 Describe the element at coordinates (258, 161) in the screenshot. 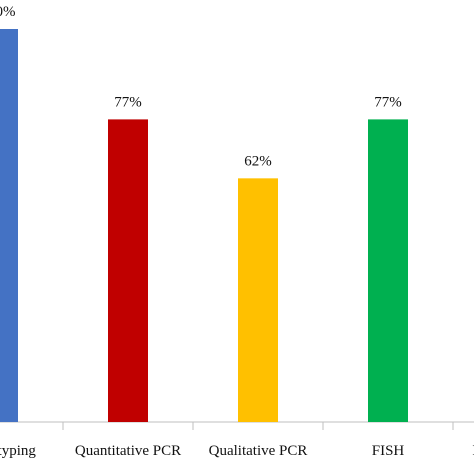

I see `data-label: 62%` at that location.